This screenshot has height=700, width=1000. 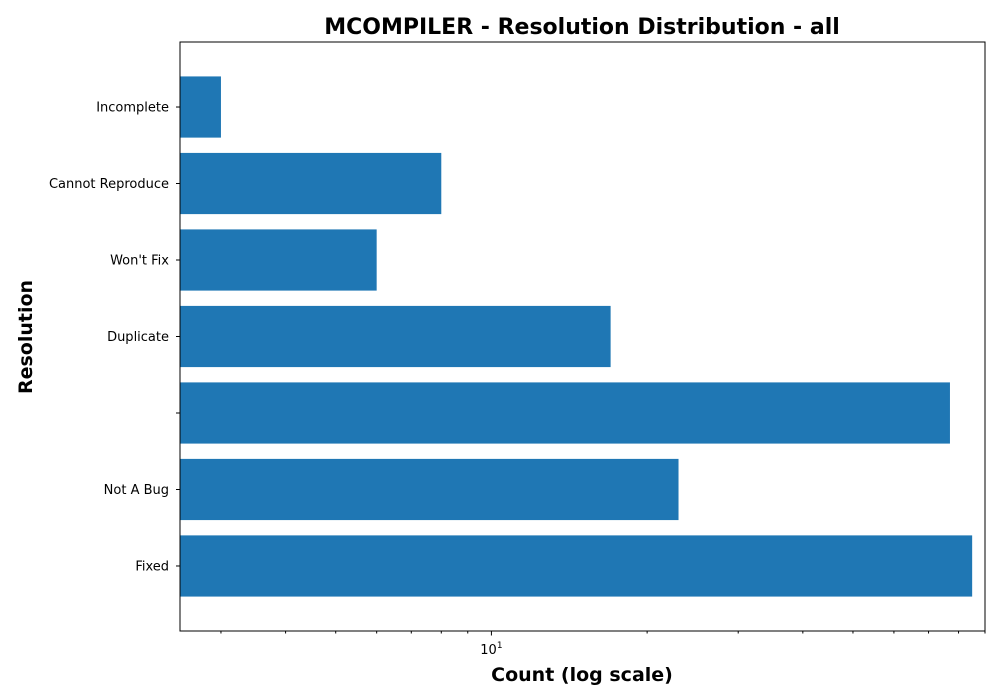 I want to click on y-tick-label: Duplicate, so click(x=138, y=337).